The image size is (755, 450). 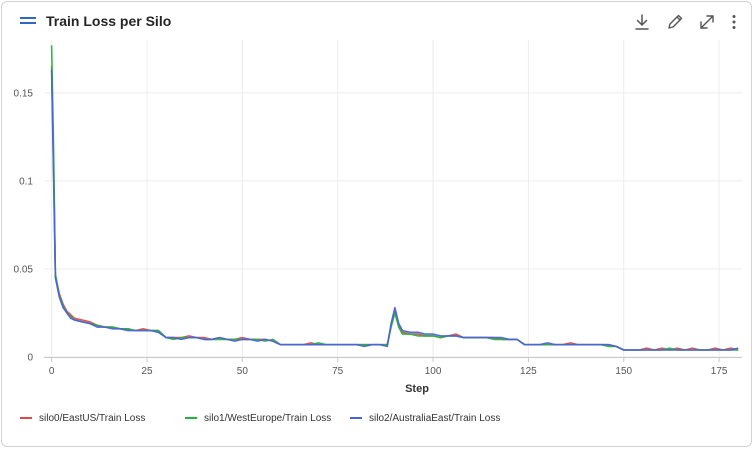 What do you see at coordinates (268, 418) in the screenshot?
I see `legend-label: silo1/WestEurope/Train Loss` at bounding box center [268, 418].